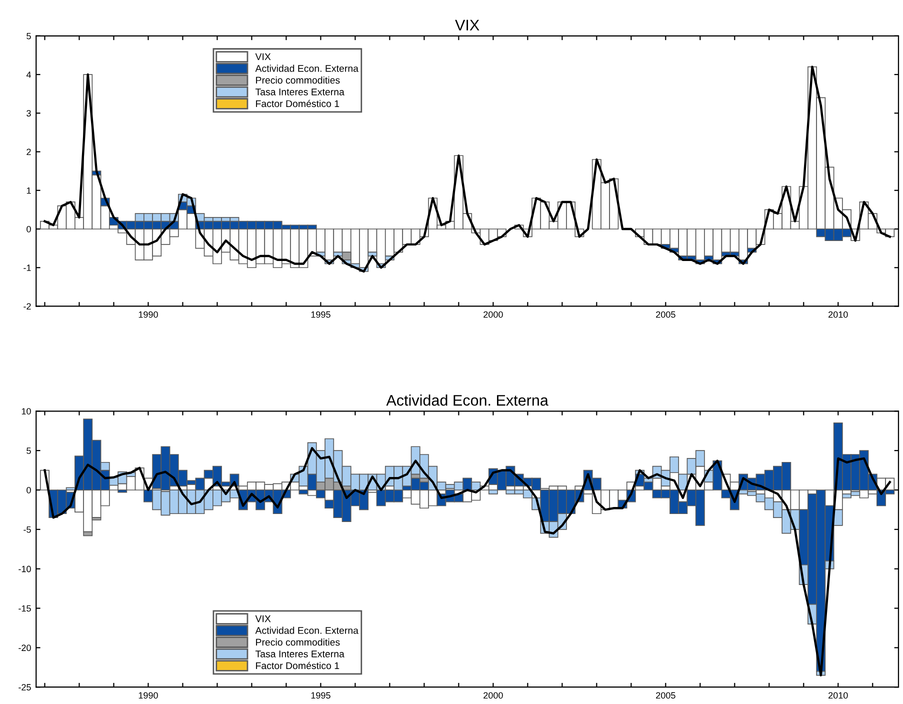 This screenshot has height=704, width=903. I want to click on y-tick-label: -25, so click(24, 687).